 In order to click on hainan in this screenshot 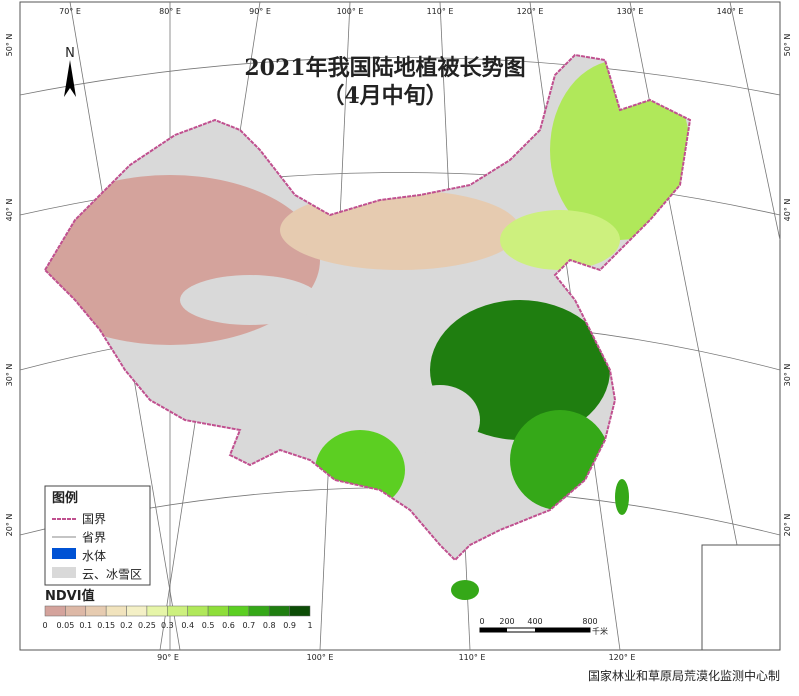, I will do `click(465, 590)`.